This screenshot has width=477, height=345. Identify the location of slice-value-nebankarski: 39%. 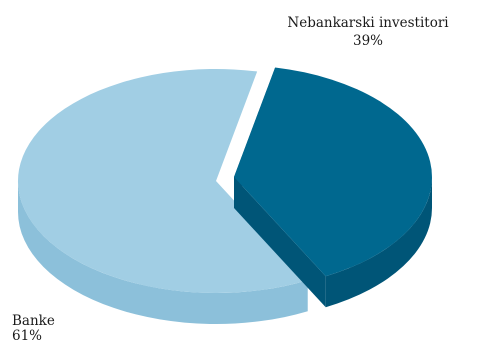
(368, 41).